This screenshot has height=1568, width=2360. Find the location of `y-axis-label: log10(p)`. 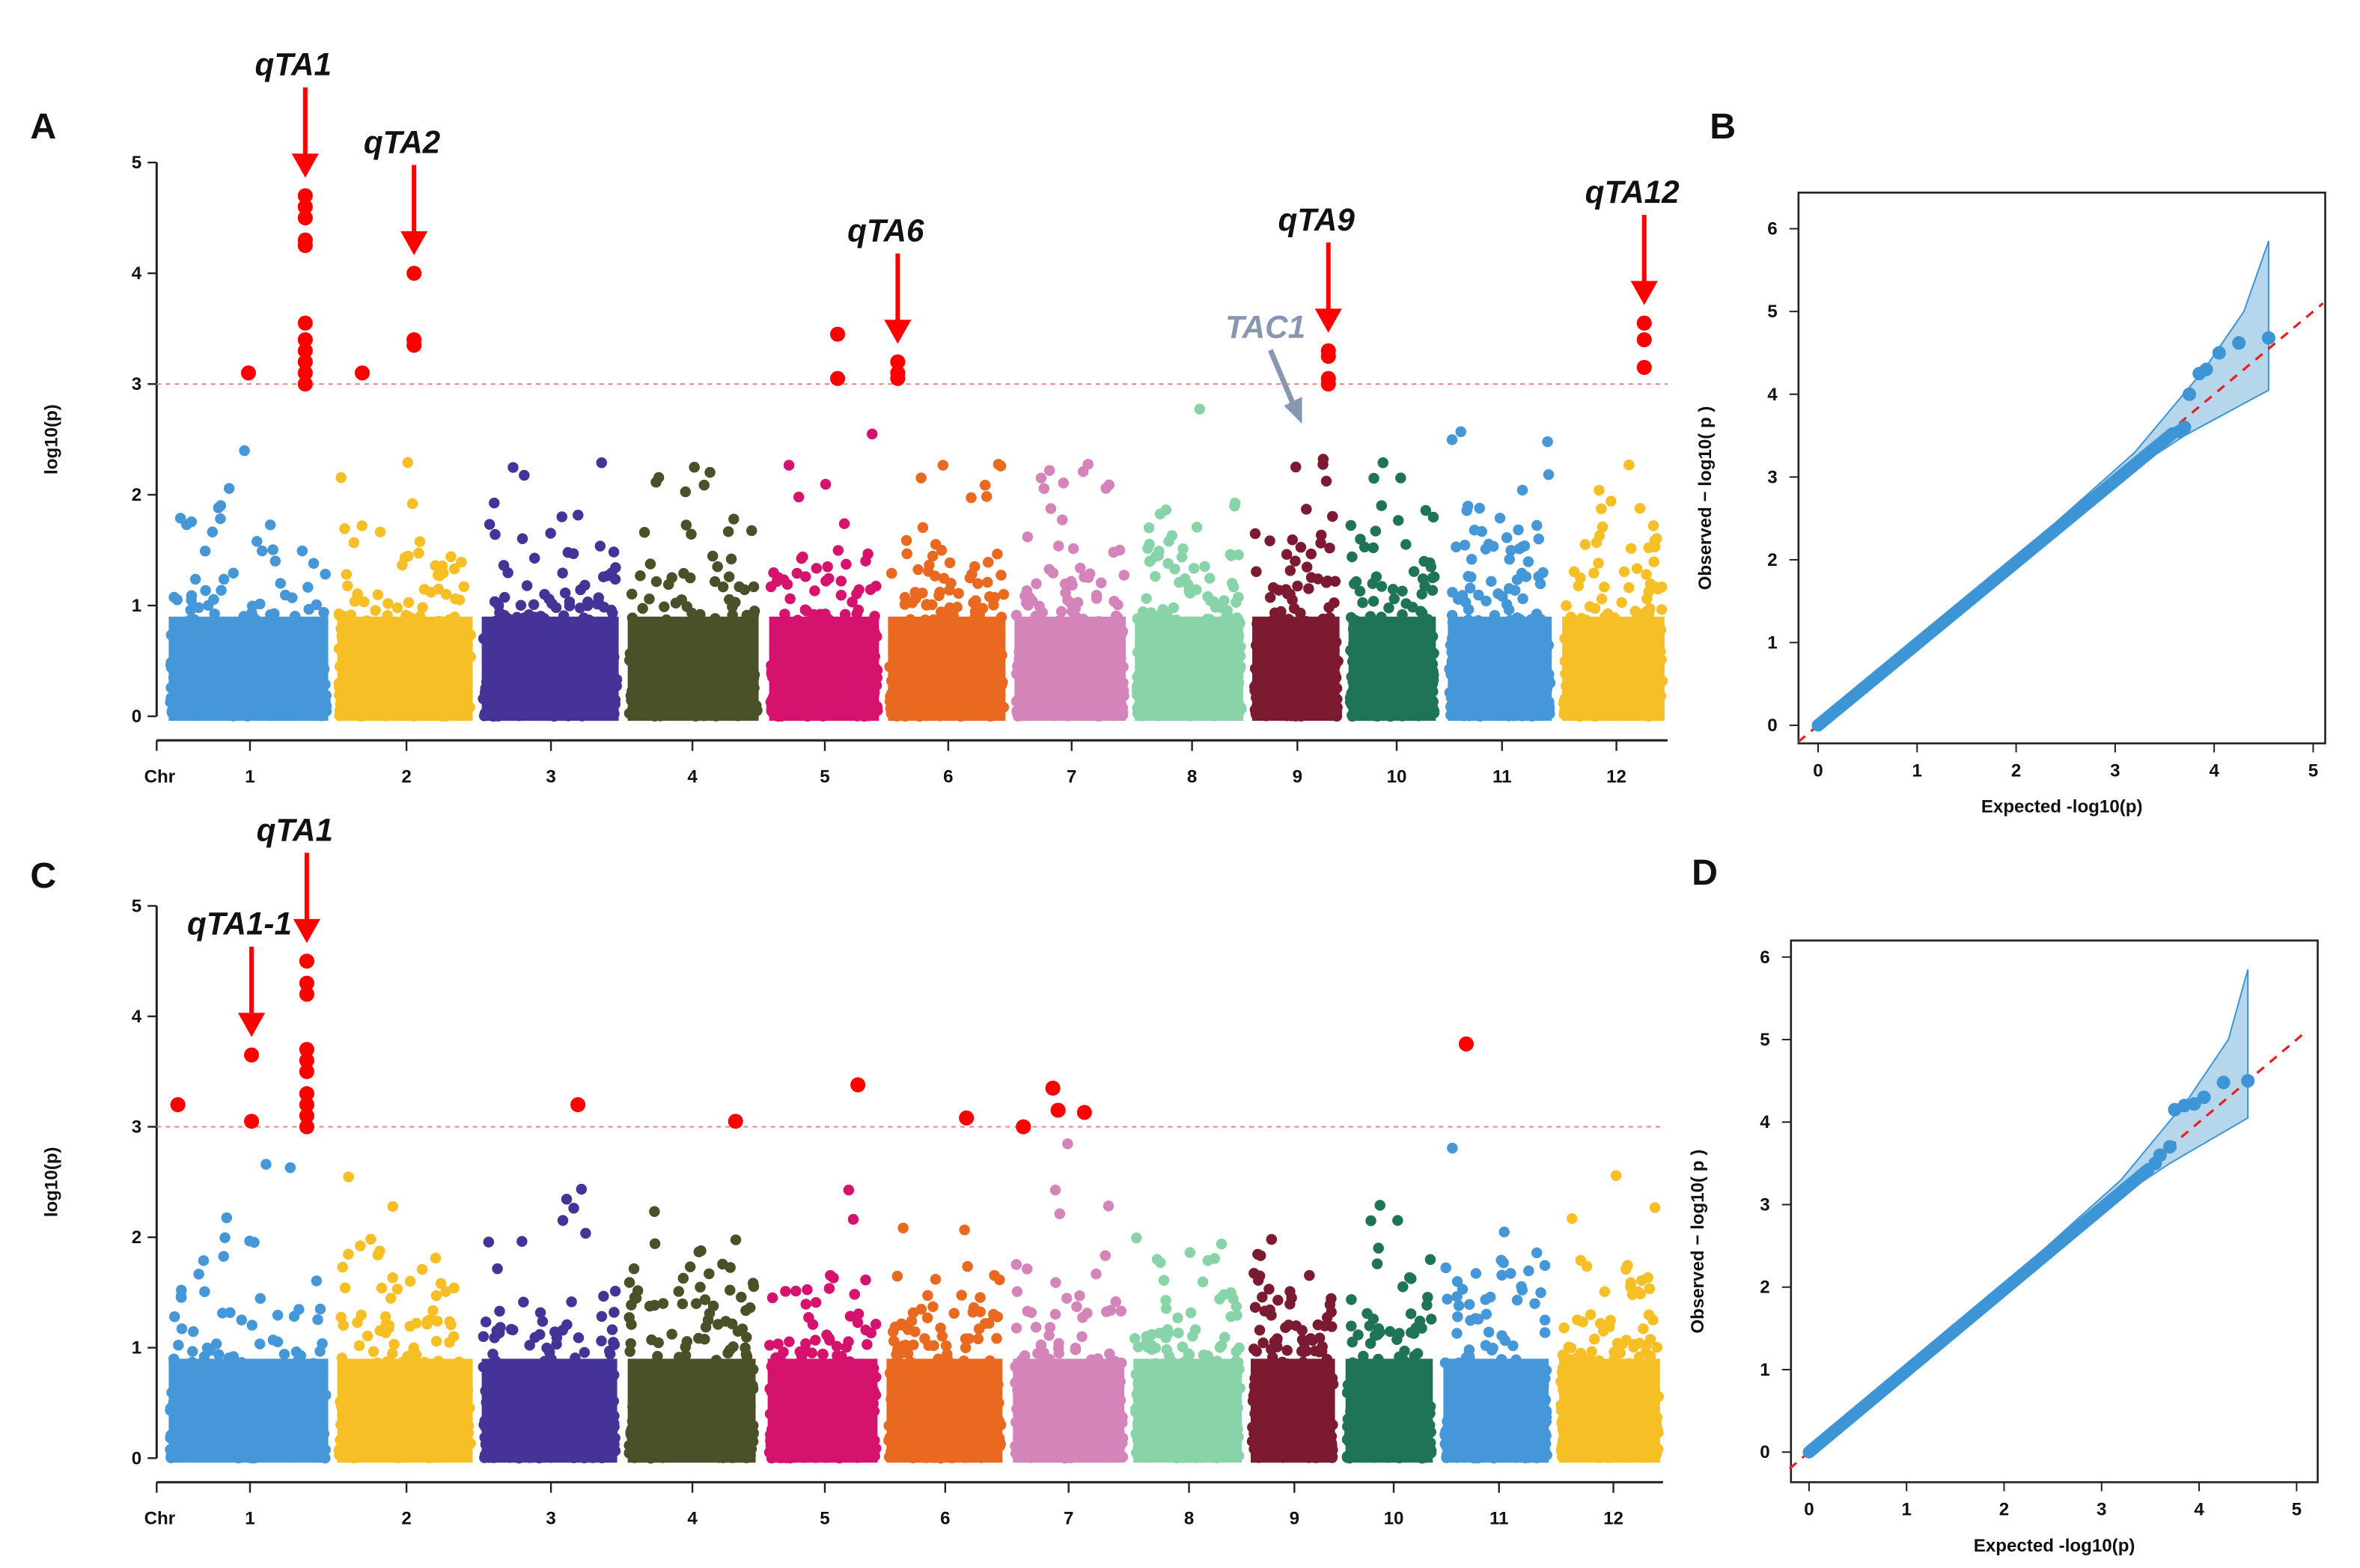

y-axis-label: log10(p) is located at coordinates (52, 440).